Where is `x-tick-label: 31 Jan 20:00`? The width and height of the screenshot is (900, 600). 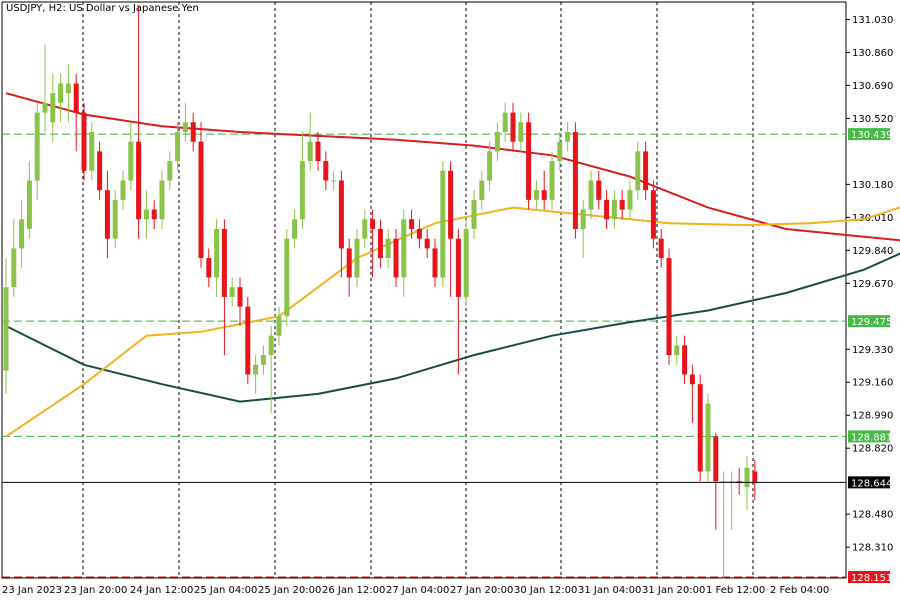
x-tick-label: 31 Jan 20:00 is located at coordinates (673, 590).